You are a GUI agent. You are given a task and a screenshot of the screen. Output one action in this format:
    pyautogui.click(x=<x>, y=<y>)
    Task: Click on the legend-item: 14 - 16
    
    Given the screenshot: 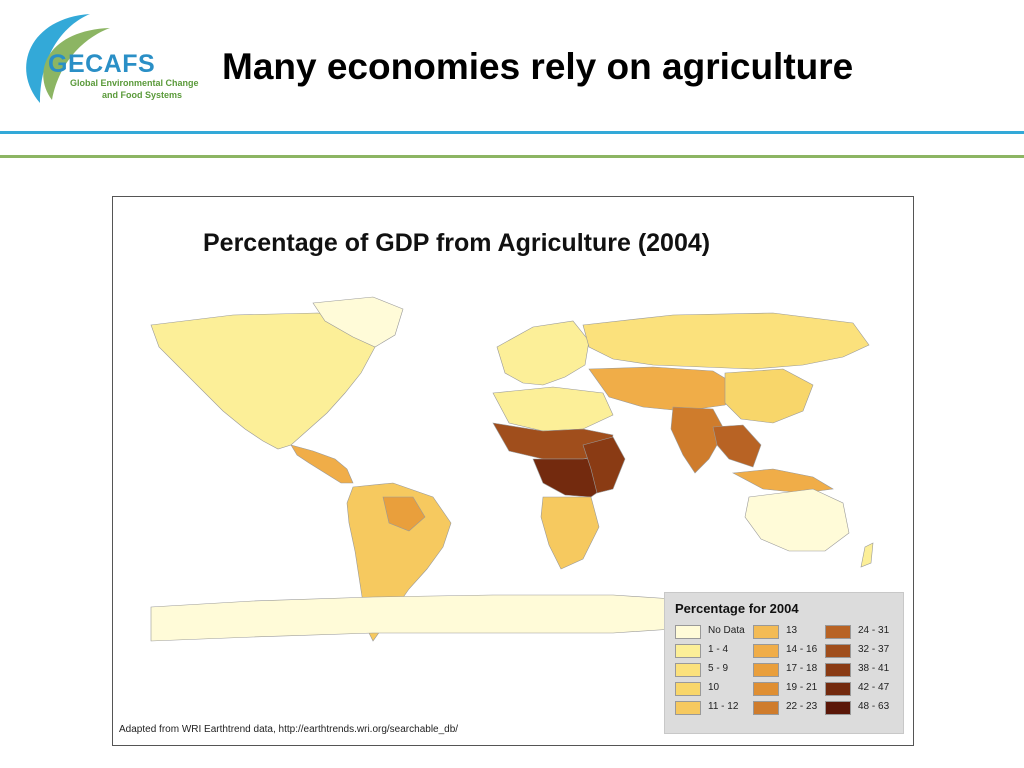 What is the action you would take?
    pyautogui.click(x=791, y=651)
    